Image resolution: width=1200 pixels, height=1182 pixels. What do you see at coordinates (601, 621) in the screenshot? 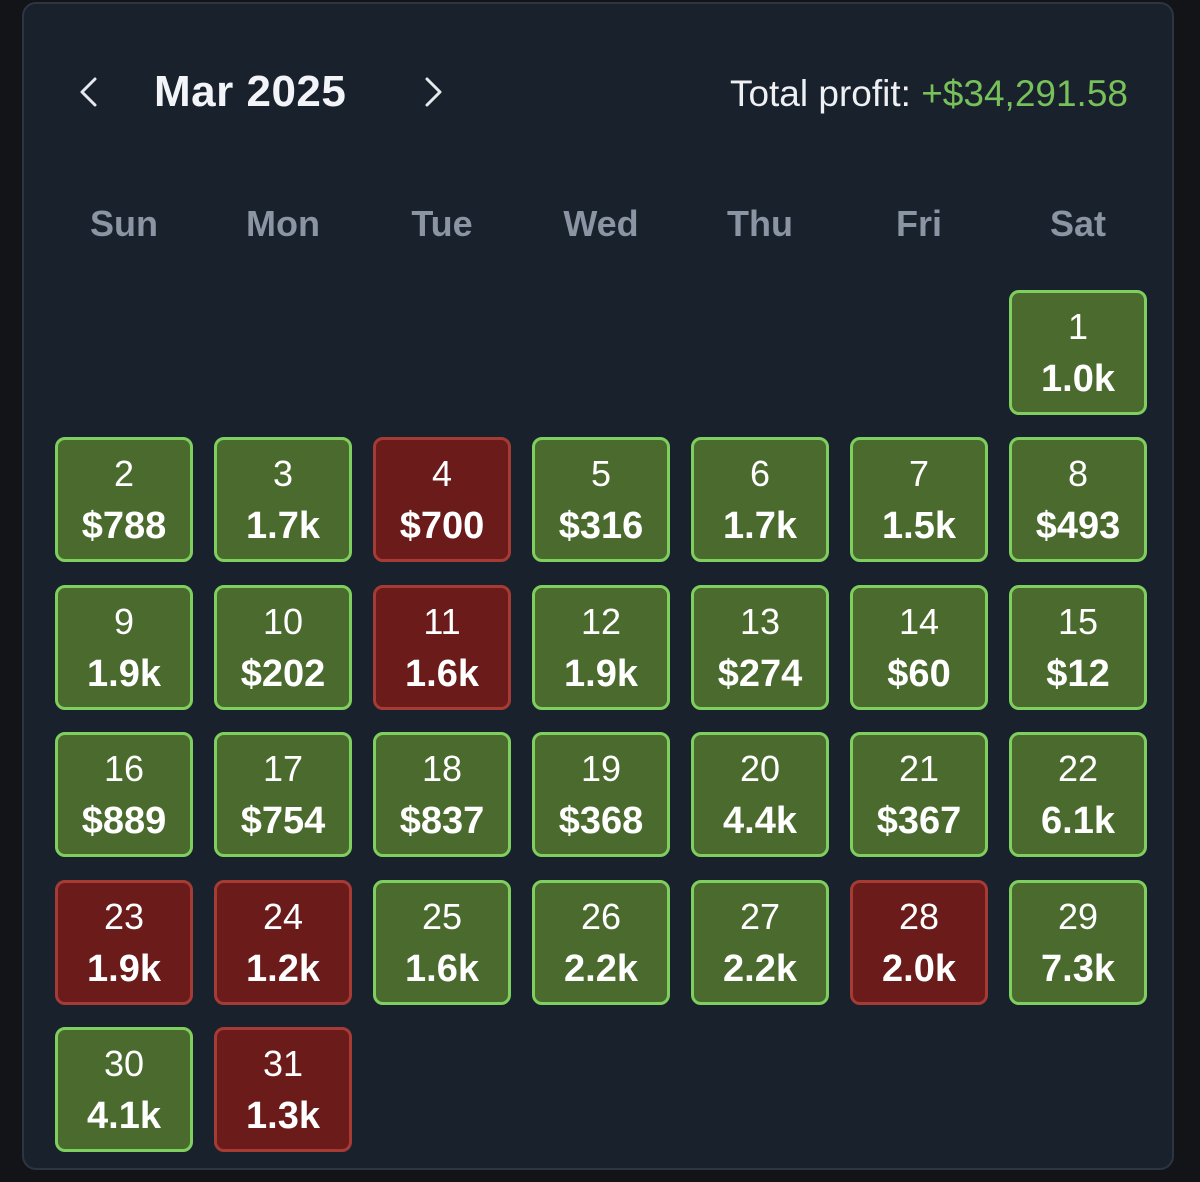
I see `day-number: 12` at bounding box center [601, 621].